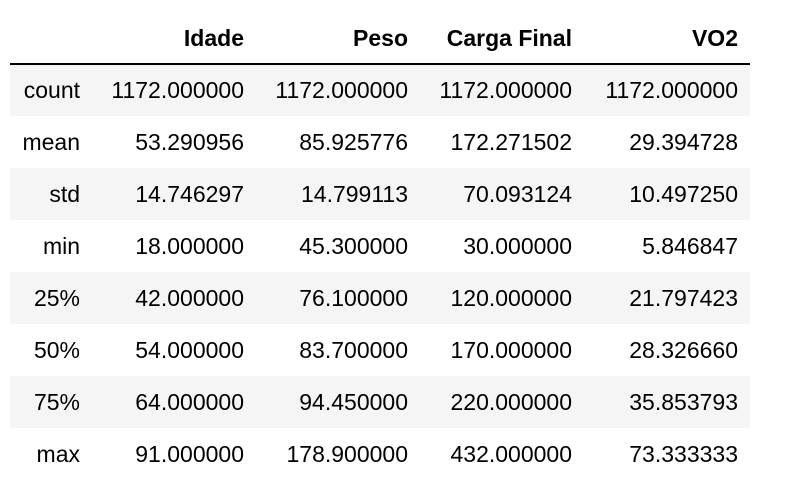  What do you see at coordinates (338, 39) in the screenshot?
I see `column-header-peso: Peso` at bounding box center [338, 39].